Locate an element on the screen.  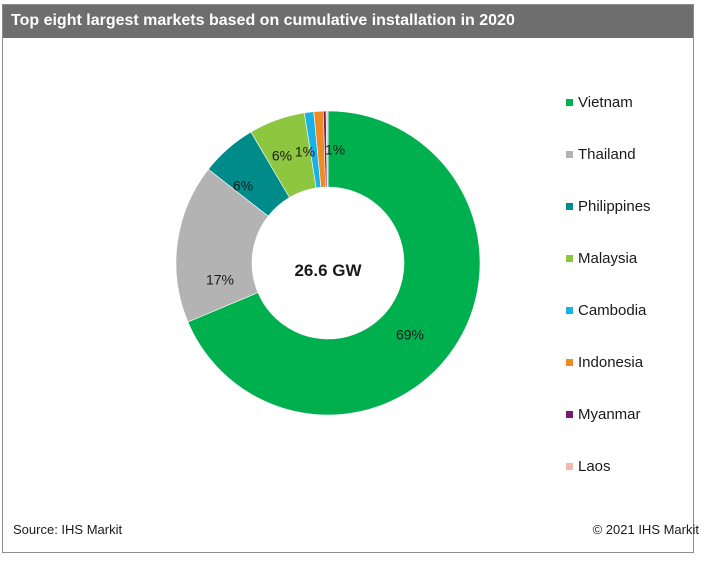
donut-data-labels: 69%17%6%6% 1% 1% is located at coordinates (315, 242).